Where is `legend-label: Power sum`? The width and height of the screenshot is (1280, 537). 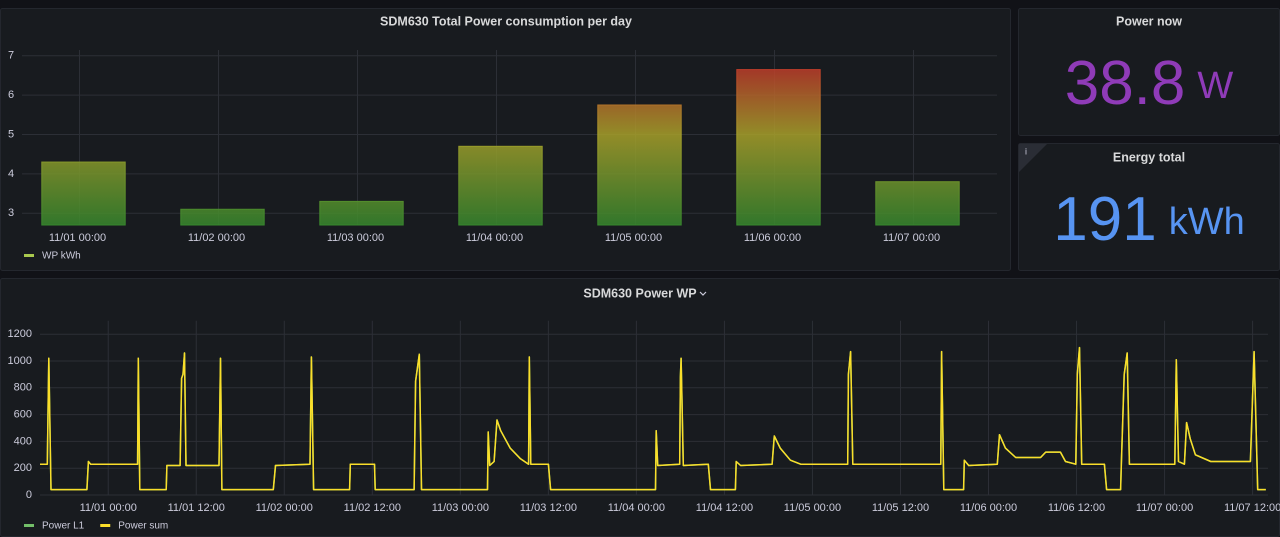
legend-label: Power sum is located at coordinates (143, 526).